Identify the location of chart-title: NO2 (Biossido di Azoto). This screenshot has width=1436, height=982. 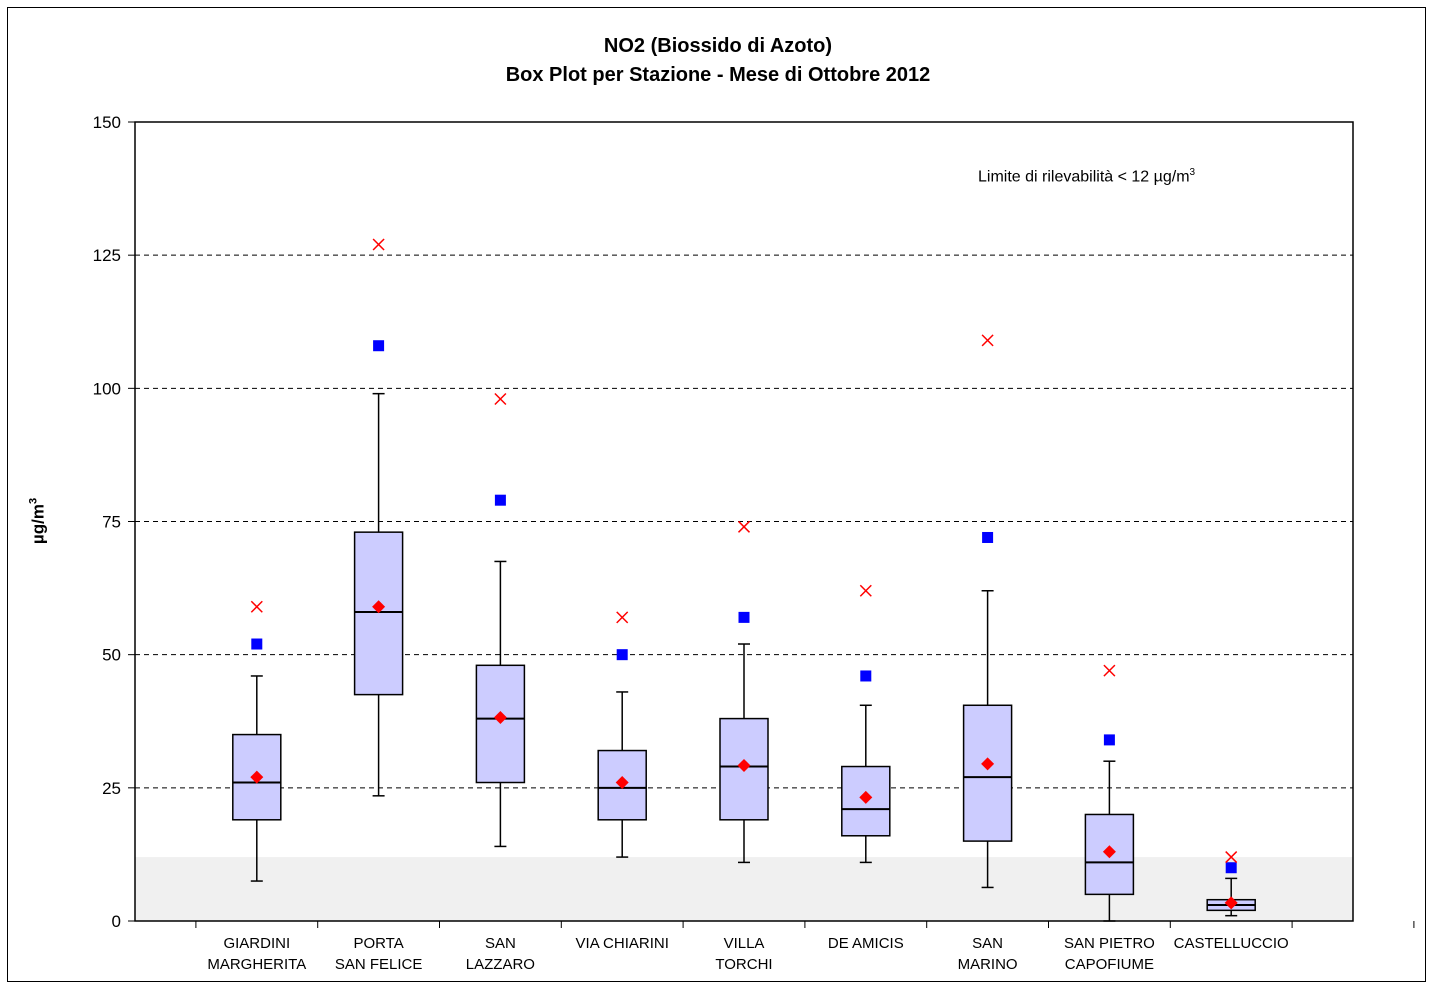
(718, 46).